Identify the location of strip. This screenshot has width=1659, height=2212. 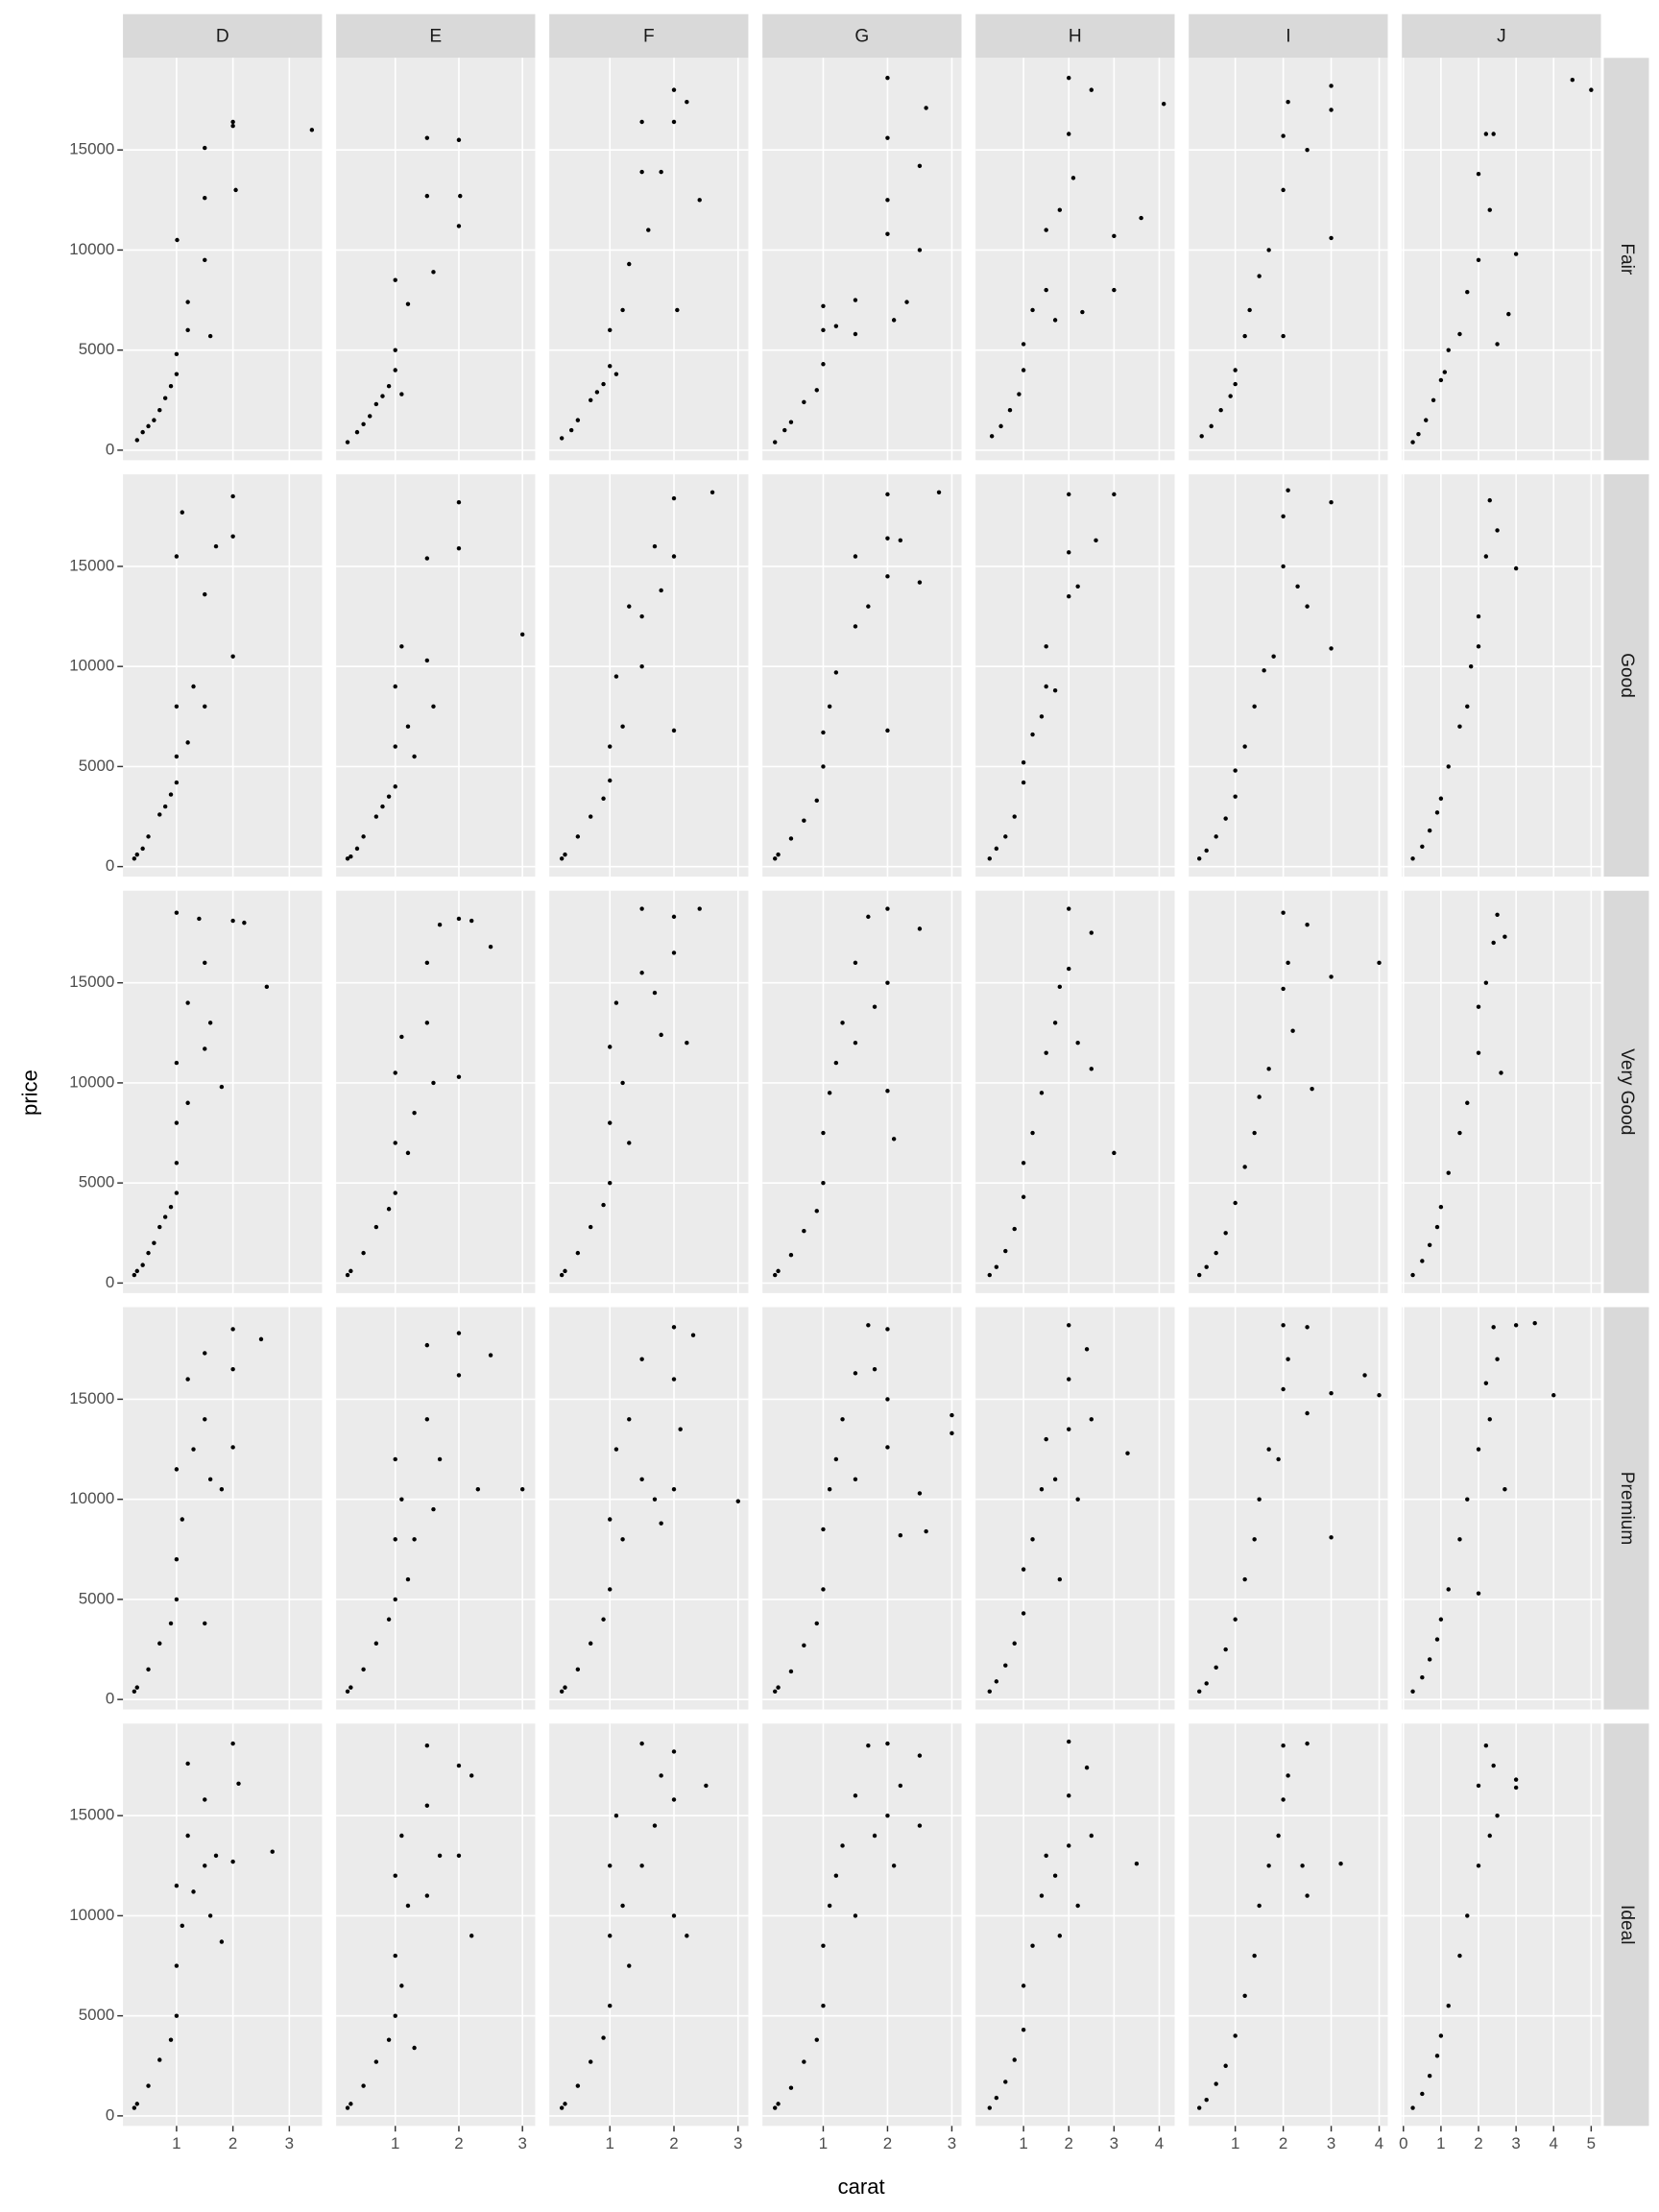
(436, 36).